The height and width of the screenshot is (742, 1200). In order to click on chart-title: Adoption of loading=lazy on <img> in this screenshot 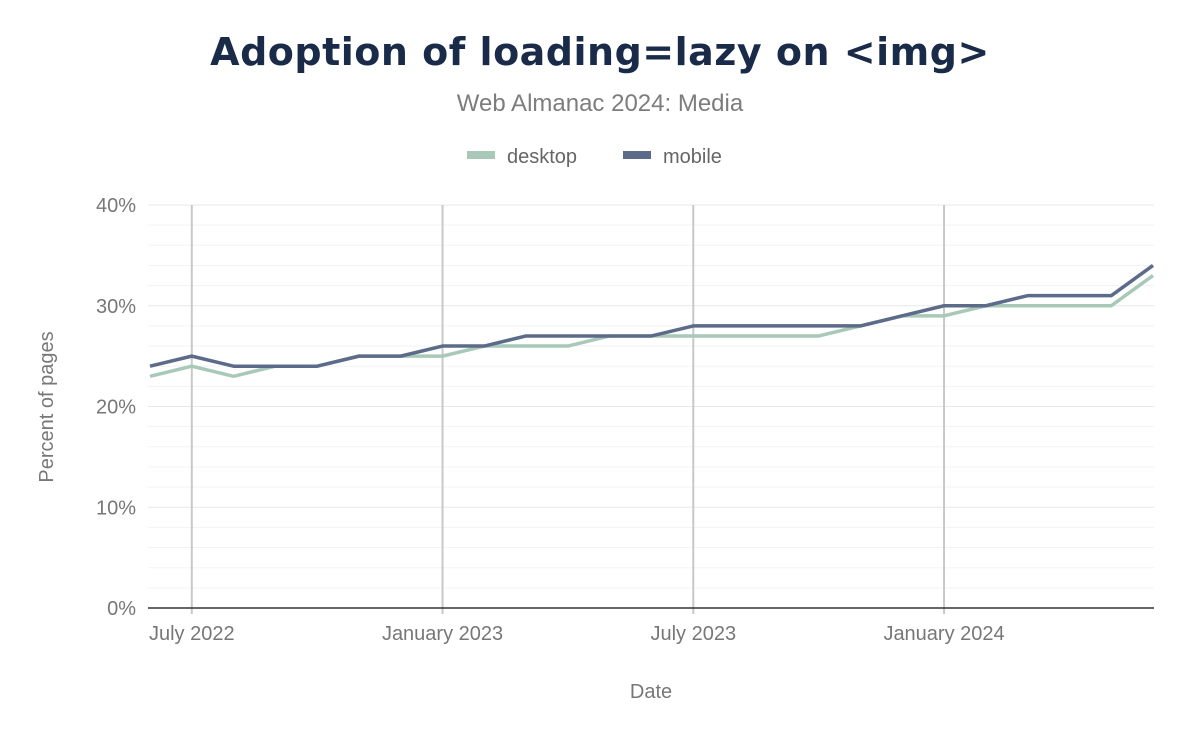, I will do `click(600, 52)`.